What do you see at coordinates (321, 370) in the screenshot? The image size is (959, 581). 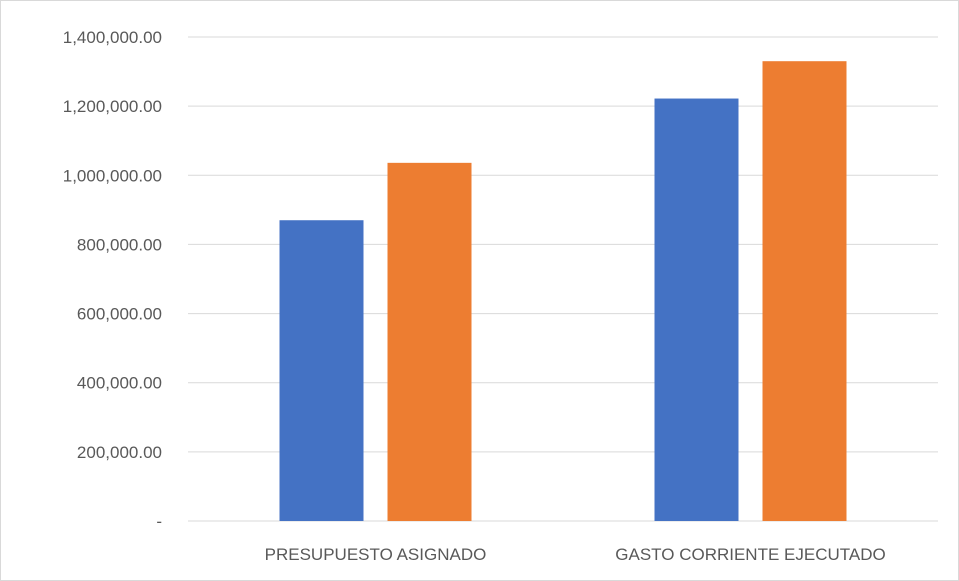 I see `bar-series-1-presupuesto-asignado` at bounding box center [321, 370].